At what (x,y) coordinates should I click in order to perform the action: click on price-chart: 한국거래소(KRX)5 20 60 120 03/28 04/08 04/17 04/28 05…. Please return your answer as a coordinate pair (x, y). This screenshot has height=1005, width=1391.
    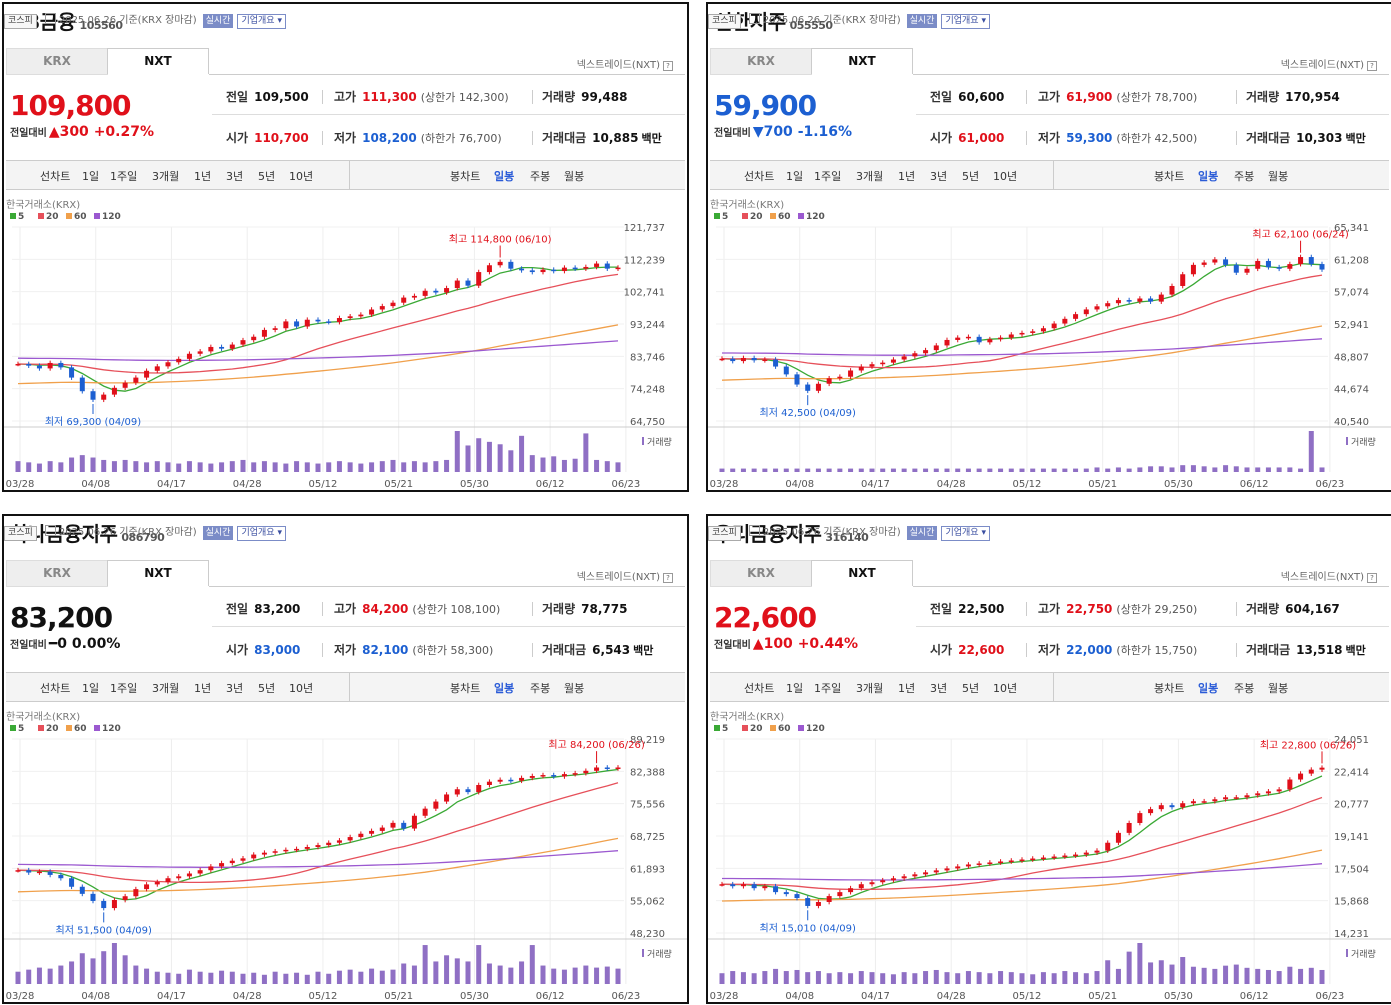
    Looking at the image, I should click on (1049, 856).